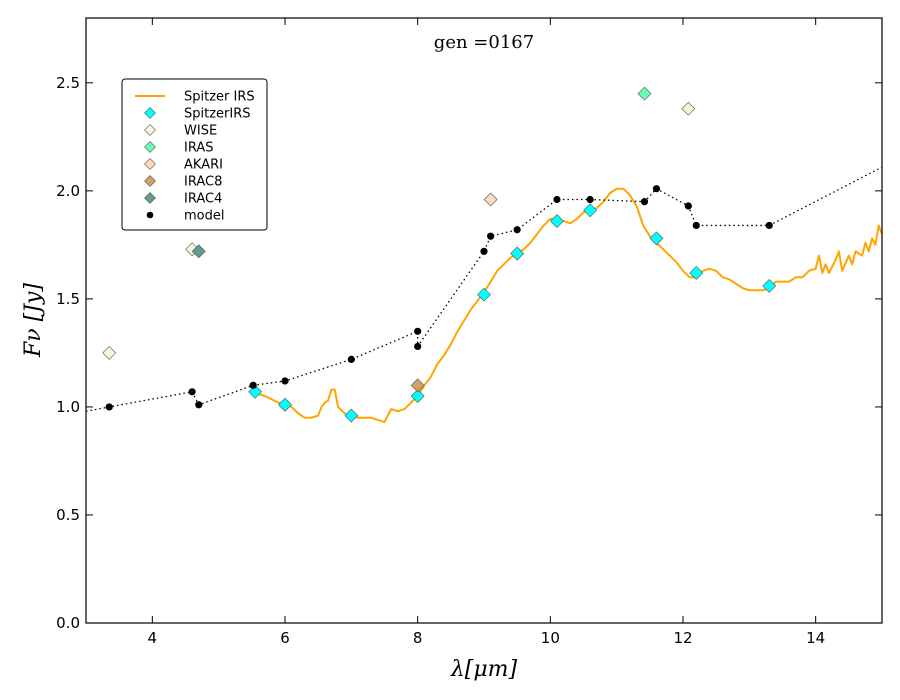 Image resolution: width=900 pixels, height=700 pixels. Describe the element at coordinates (219, 97) in the screenshot. I see `legend-label-spitzer-irs: Spitzer IRS` at that location.